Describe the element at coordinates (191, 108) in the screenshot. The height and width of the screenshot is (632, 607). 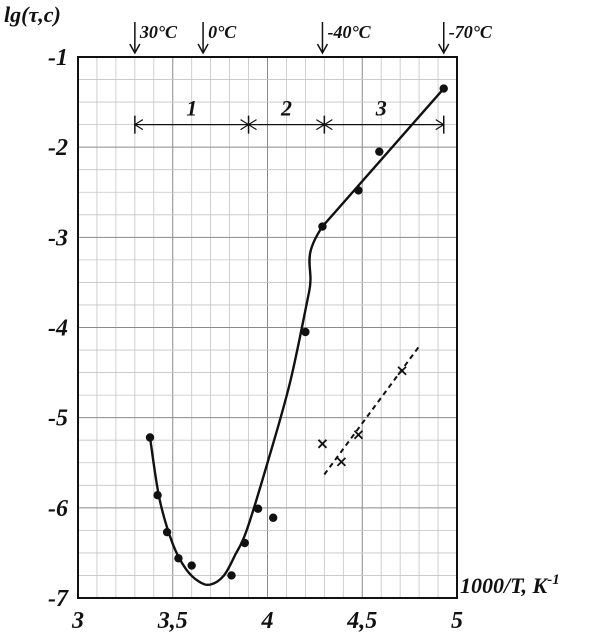
I see `region-label: 1` at that location.